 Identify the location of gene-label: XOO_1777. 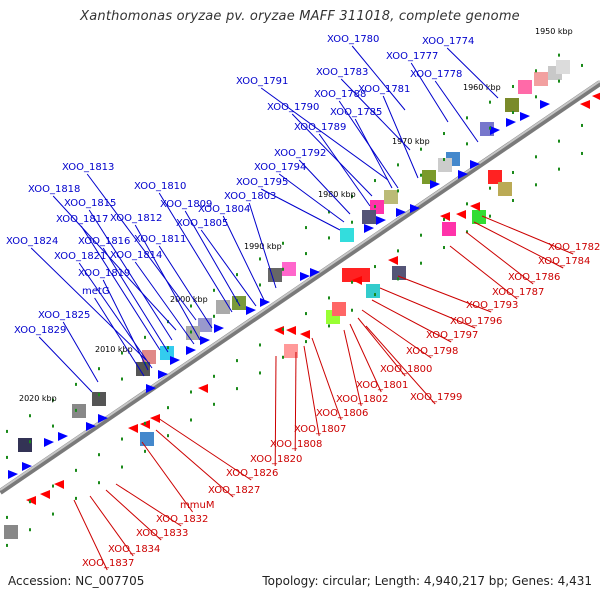
(412, 56).